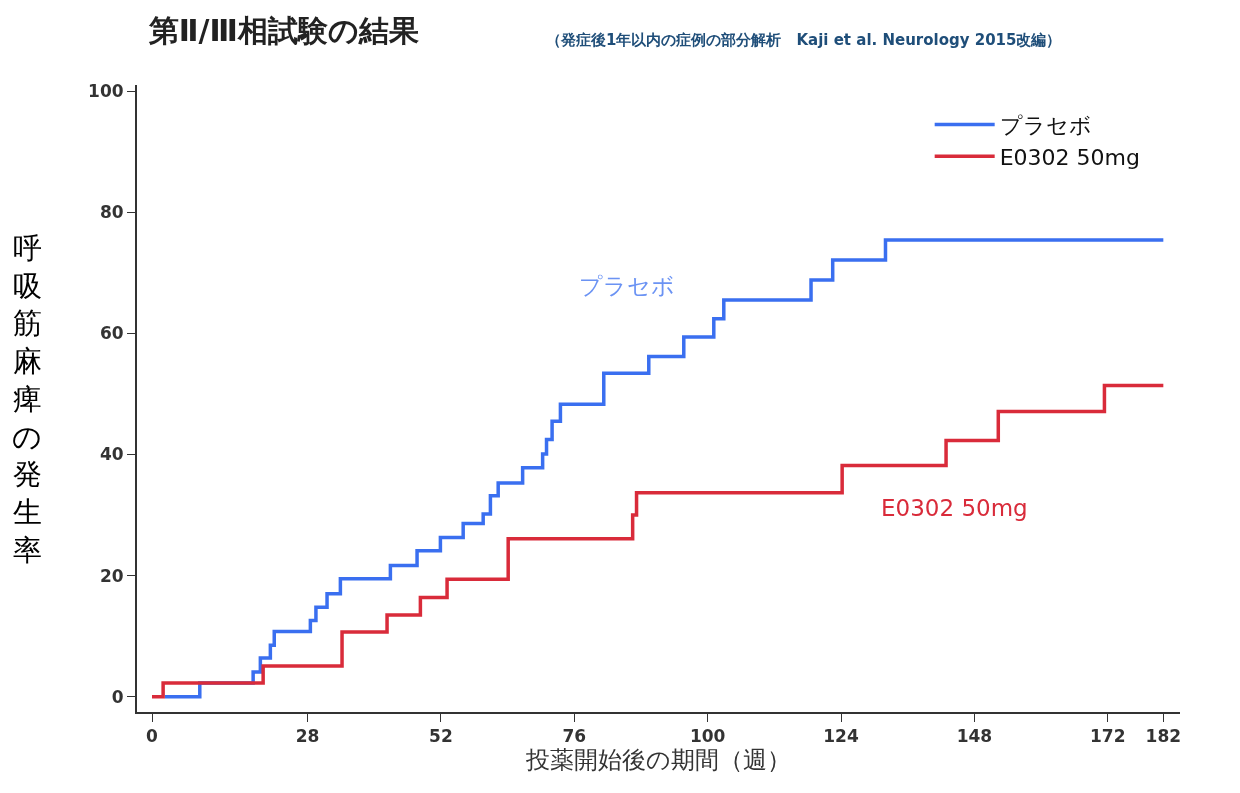 Image resolution: width=1240 pixels, height=793 pixels. Describe the element at coordinates (841, 736) in the screenshot. I see `x-tick-label: 124` at that location.